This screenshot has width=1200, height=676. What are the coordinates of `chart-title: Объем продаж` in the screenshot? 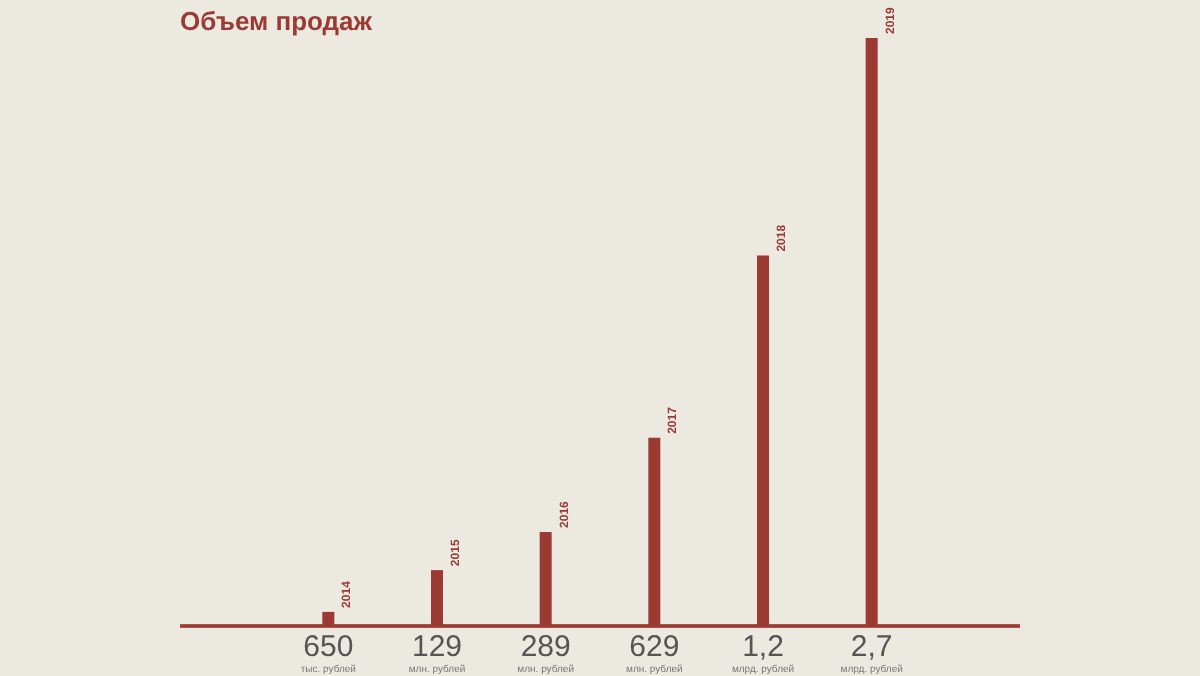 It's located at (277, 21).